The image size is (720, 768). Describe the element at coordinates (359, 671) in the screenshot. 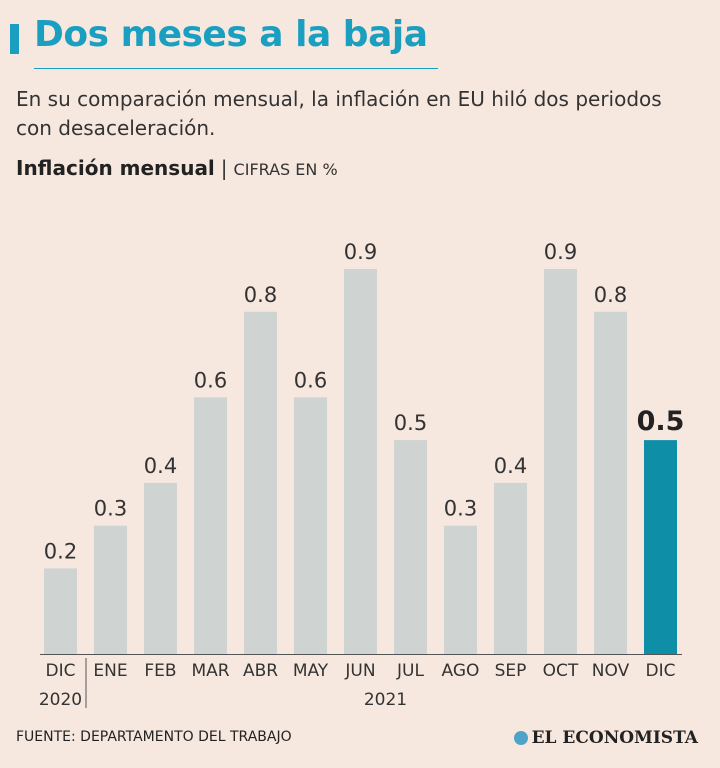

I see `tick-label: JUN` at that location.